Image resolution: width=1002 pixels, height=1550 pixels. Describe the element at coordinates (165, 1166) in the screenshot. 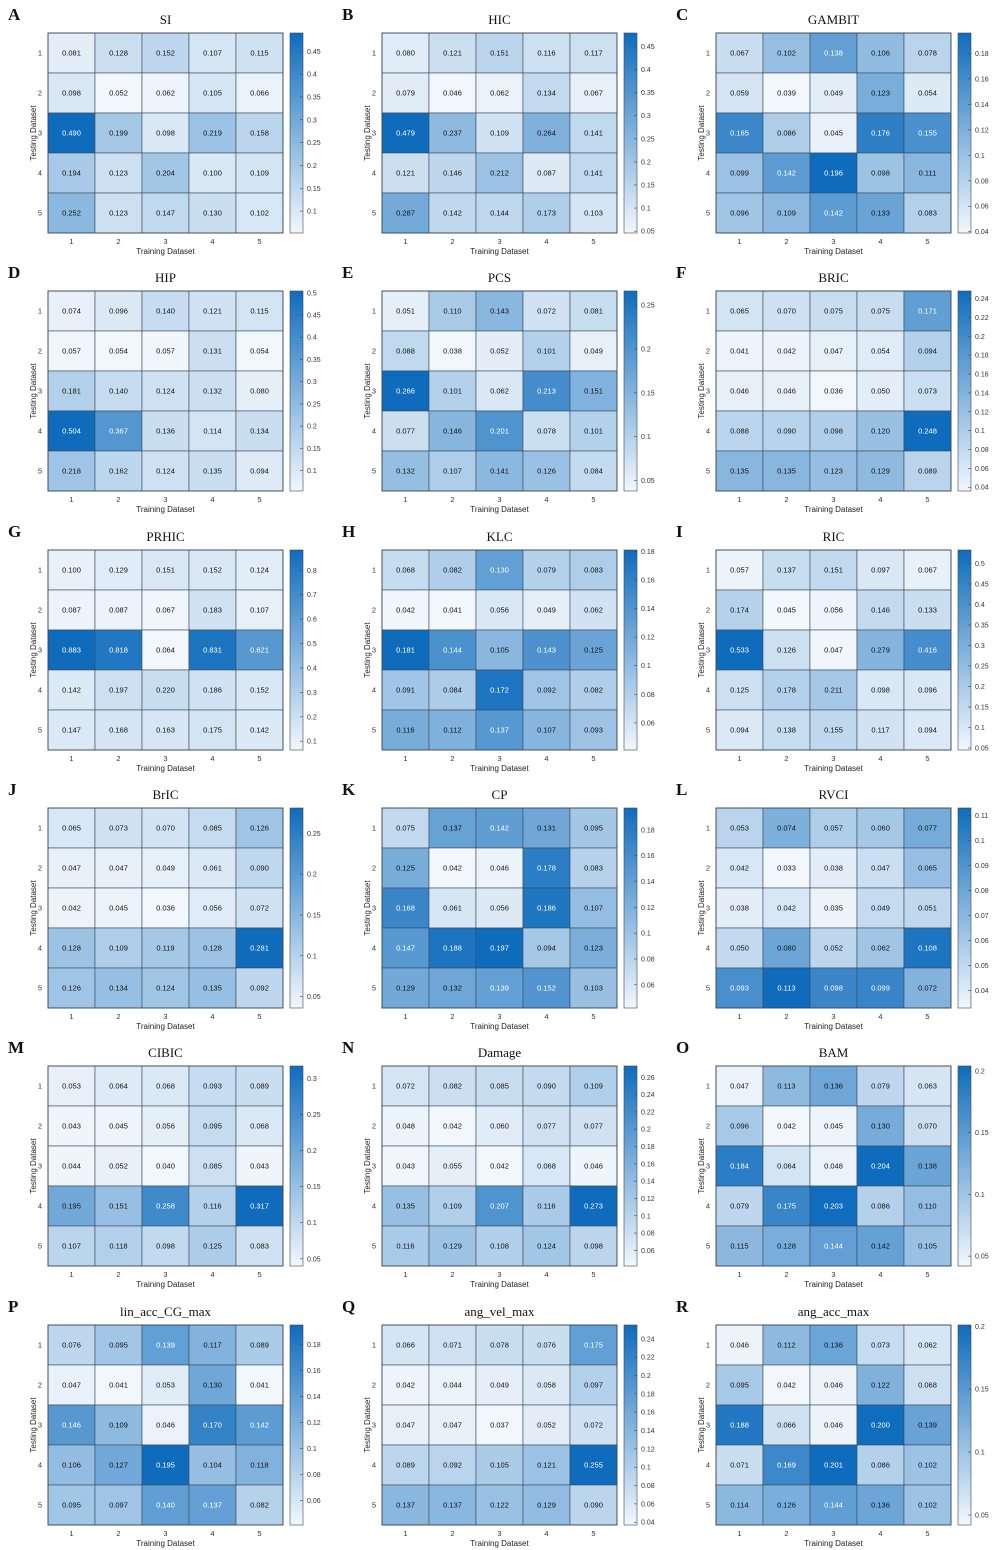

I see `cell-value-label: 0.040` at that location.